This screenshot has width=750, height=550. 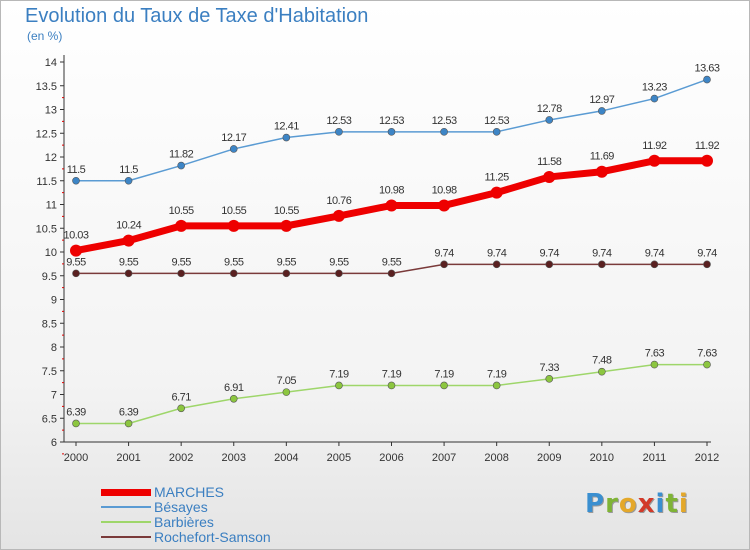 I want to click on x-tick-label: 2006, so click(x=391, y=458).